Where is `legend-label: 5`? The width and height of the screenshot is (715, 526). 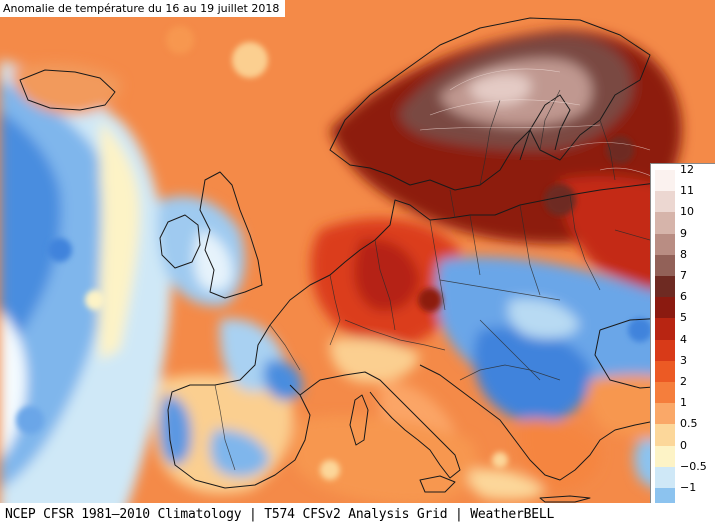 legend-label: 5 is located at coordinates (683, 318).